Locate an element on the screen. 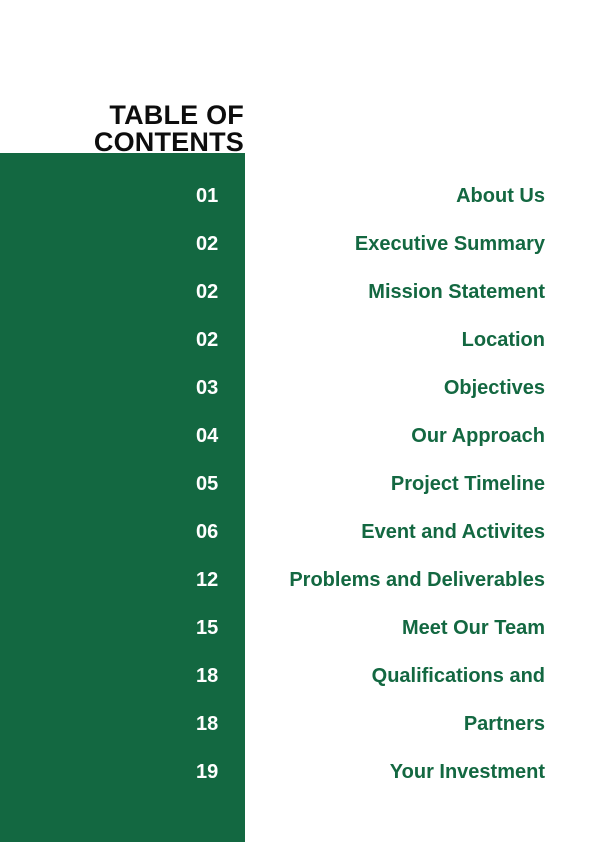  toc-page-number: 12 is located at coordinates (207, 580).